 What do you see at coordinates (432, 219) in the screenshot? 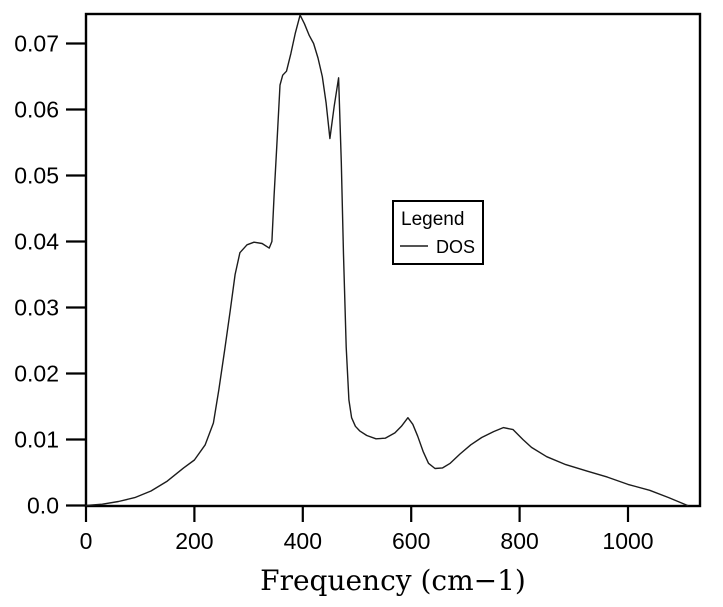
I see `legend-title: Legend` at bounding box center [432, 219].